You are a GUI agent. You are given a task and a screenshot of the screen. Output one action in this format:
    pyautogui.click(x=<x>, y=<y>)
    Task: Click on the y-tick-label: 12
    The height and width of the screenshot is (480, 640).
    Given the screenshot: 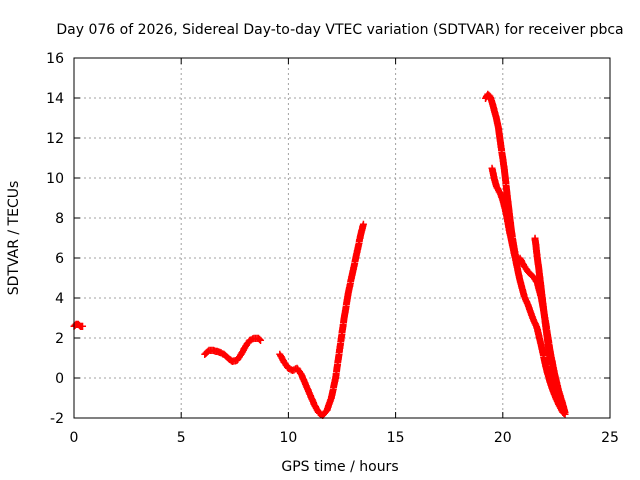 What is the action you would take?
    pyautogui.click(x=55, y=139)
    